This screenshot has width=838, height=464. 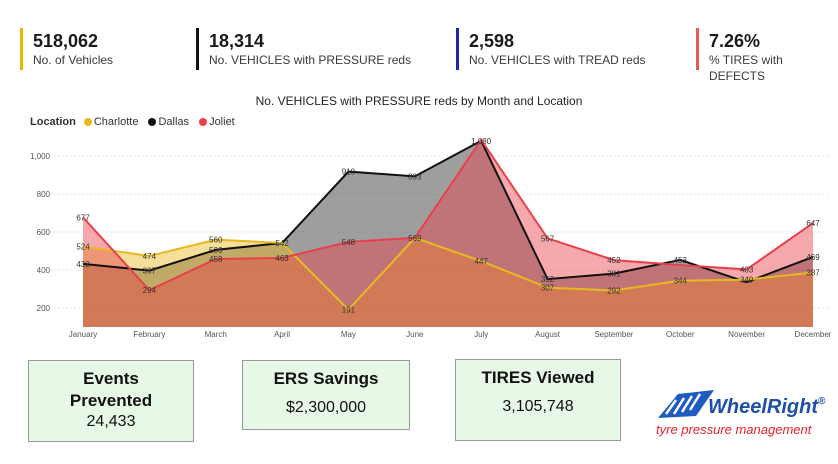 What do you see at coordinates (747, 280) in the screenshot?
I see `data-label-charlotte: 349` at bounding box center [747, 280].